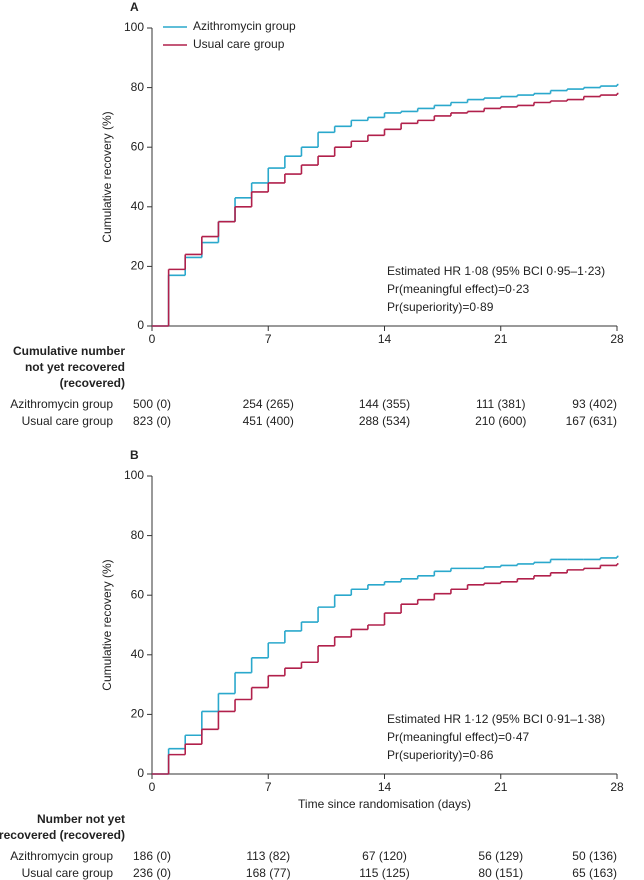 The height and width of the screenshot is (880, 644). I want to click on annotation: Pr(superiority)=0·86, so click(440, 755).